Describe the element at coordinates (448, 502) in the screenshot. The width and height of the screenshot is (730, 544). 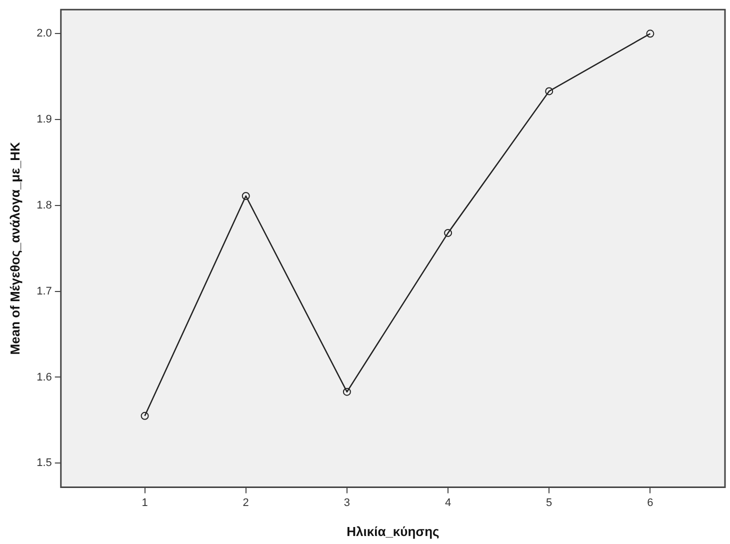
I see `x-tick-label: 4` at that location.